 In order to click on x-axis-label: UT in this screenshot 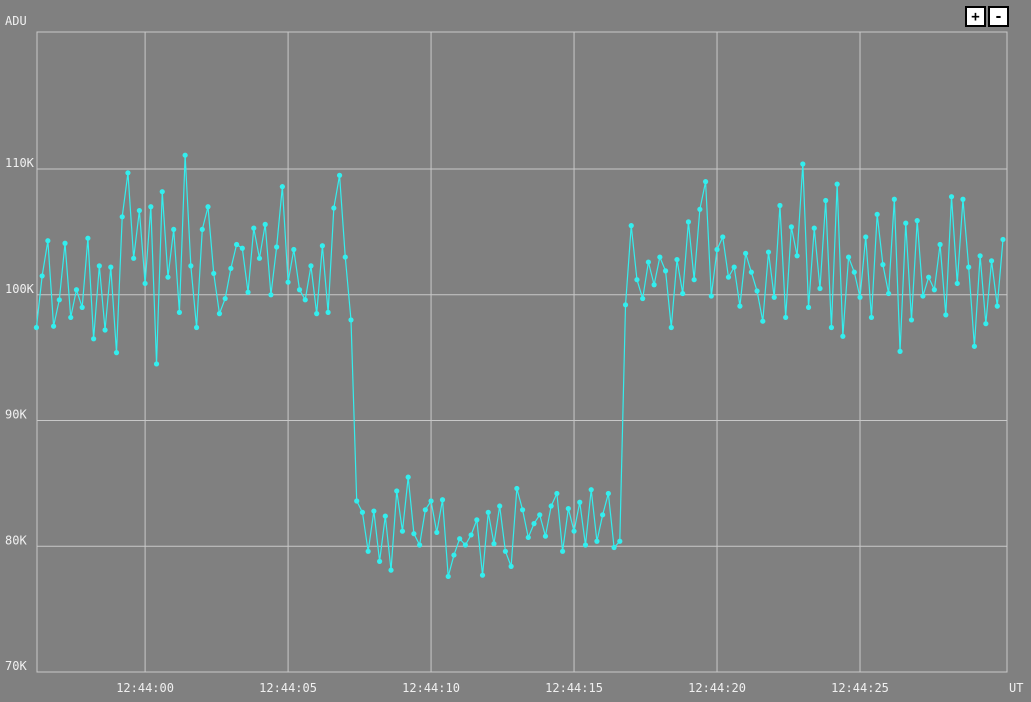, I will do `click(1016, 688)`.